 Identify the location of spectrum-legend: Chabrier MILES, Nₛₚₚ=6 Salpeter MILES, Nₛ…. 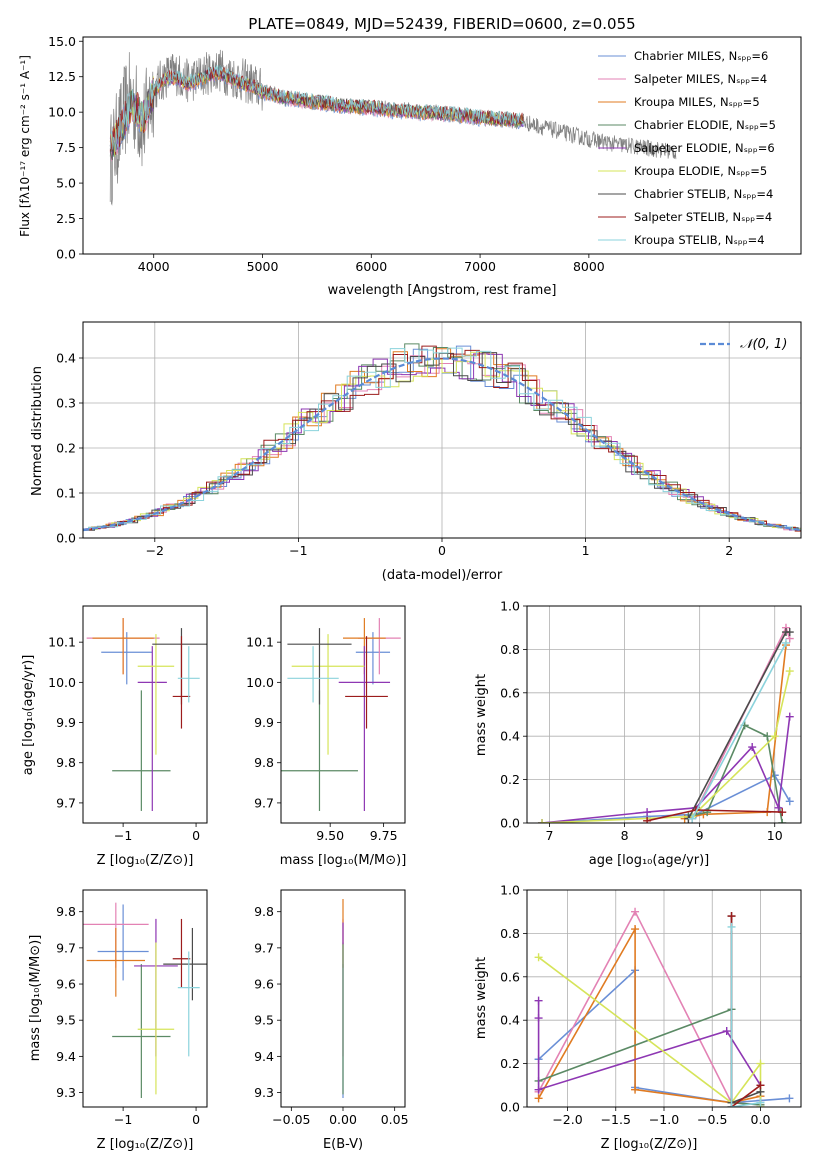
(687, 148).